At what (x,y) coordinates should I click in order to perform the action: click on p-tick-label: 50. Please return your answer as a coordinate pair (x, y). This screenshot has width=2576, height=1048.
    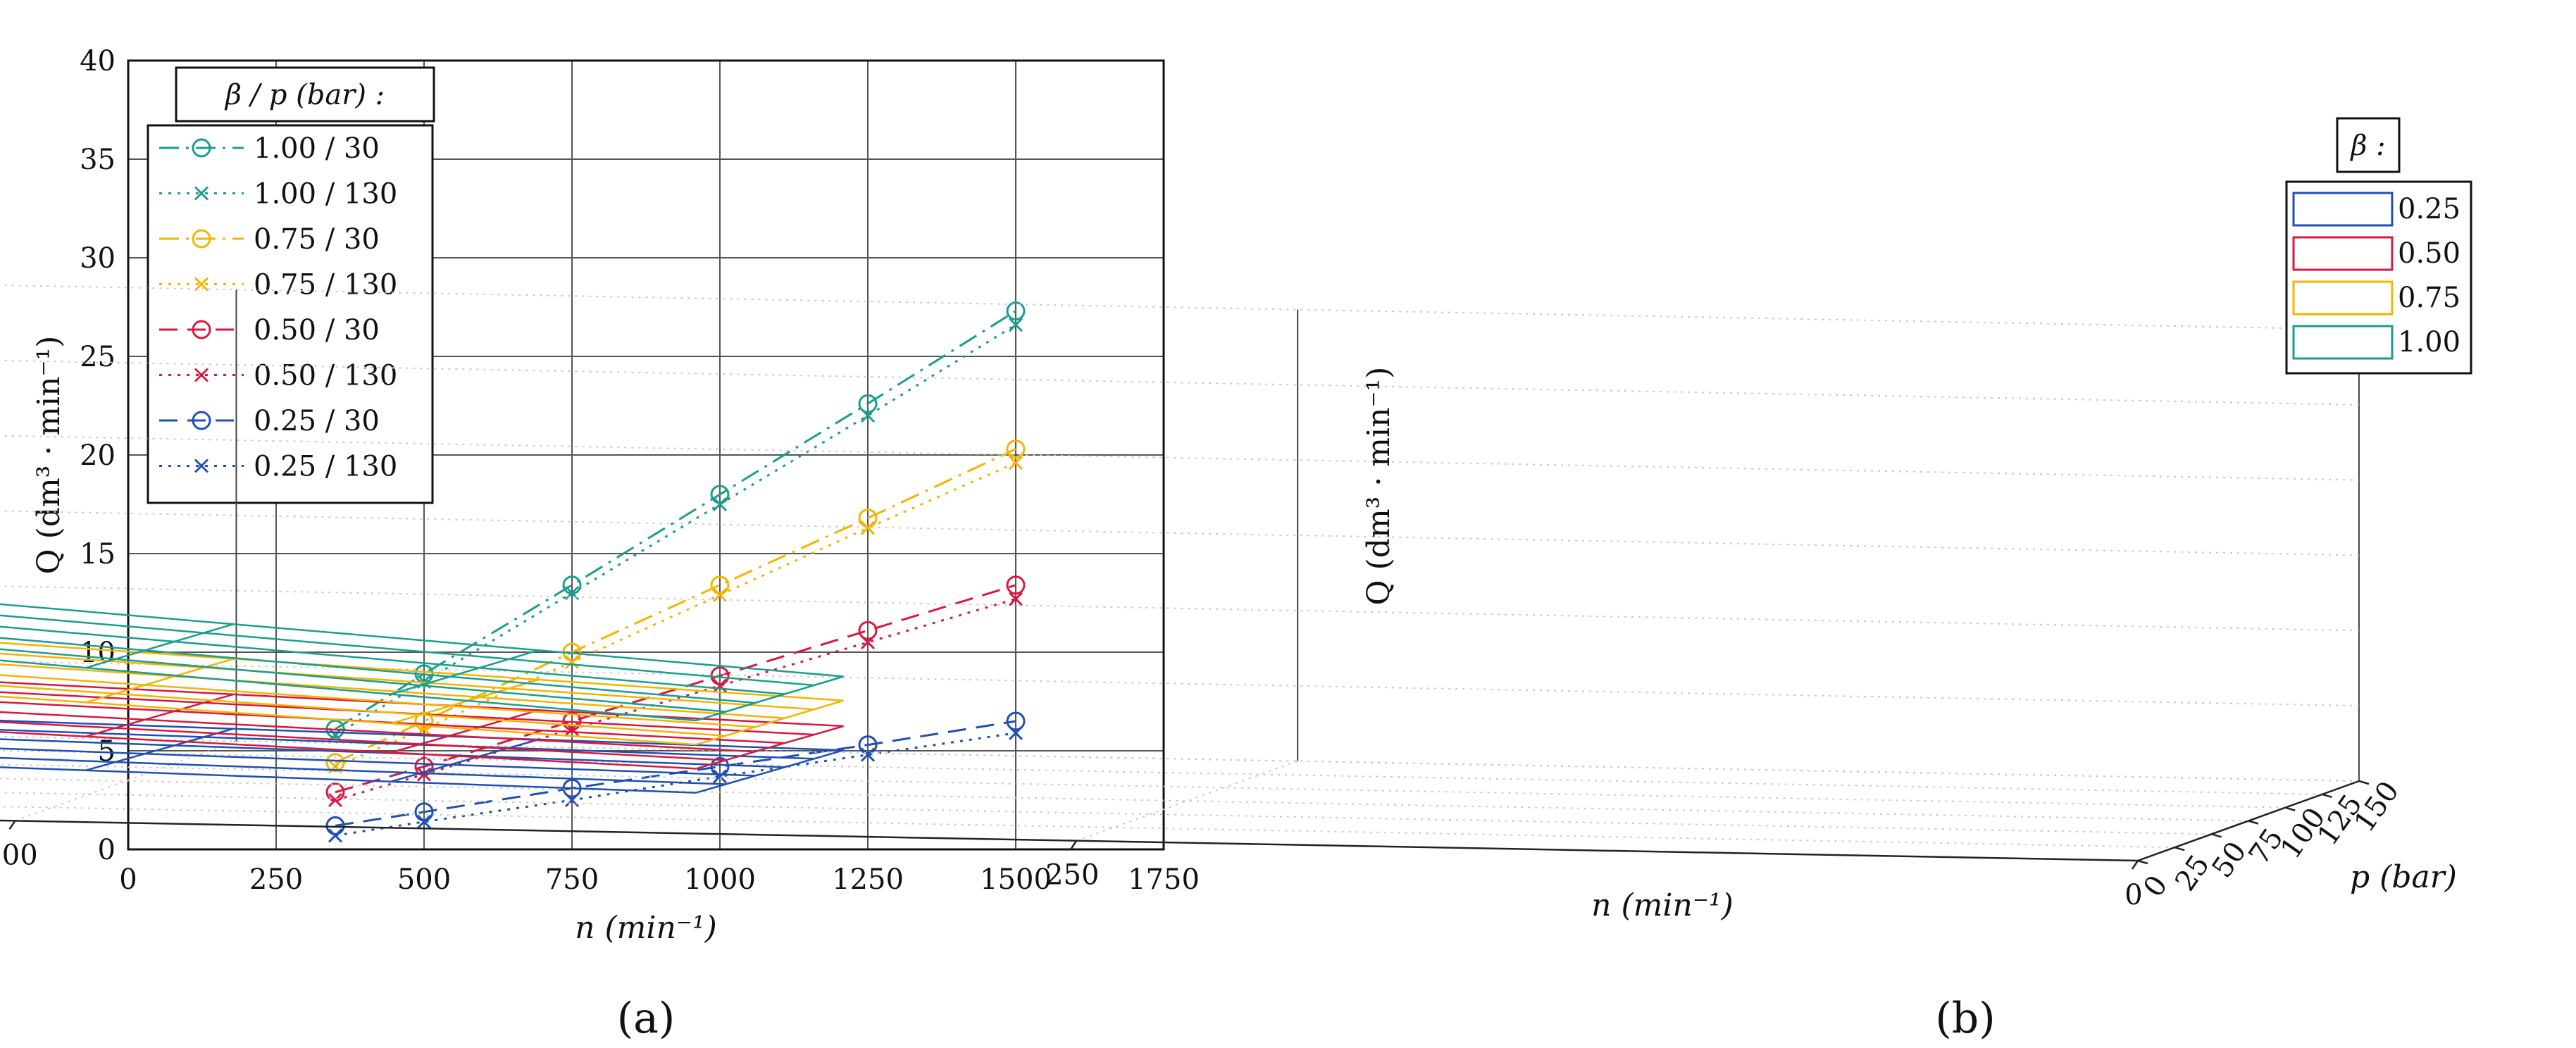
    Looking at the image, I should click on (2229, 860).